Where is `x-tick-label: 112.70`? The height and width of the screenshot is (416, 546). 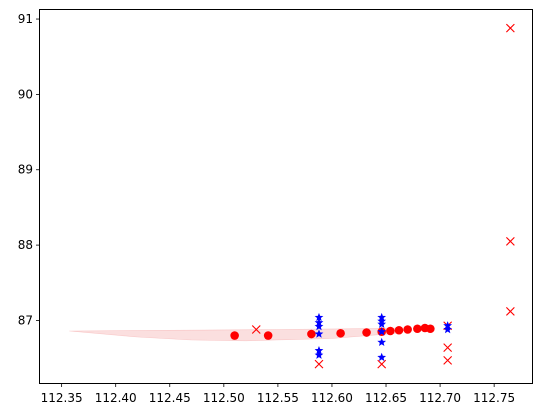
x-tick-label: 112.70 is located at coordinates (440, 398).